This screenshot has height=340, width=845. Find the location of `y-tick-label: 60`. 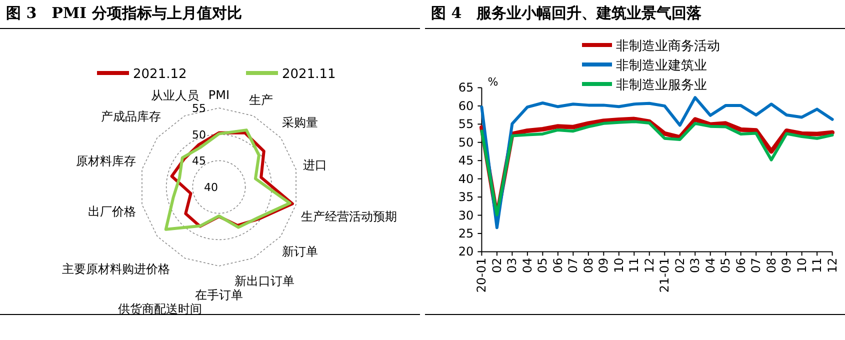

y-tick-label: 60 is located at coordinates (466, 105).